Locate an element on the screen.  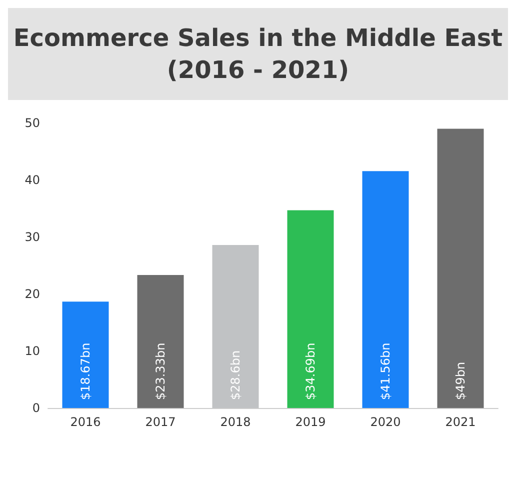
x-tick-label: 2018 is located at coordinates (235, 422).